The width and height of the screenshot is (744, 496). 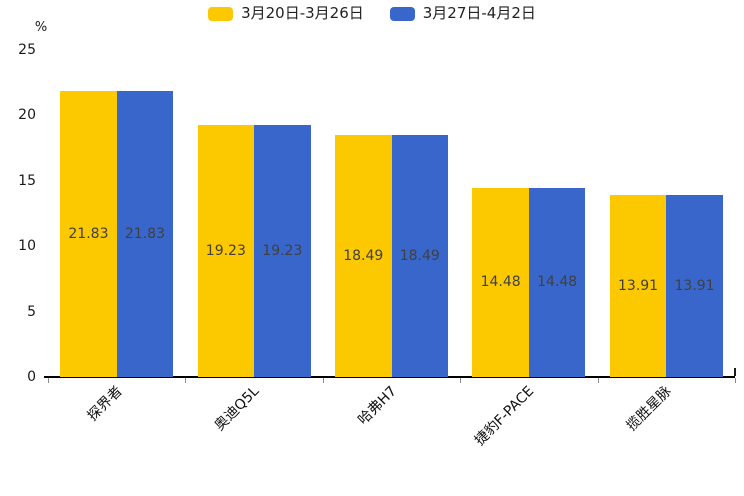 What do you see at coordinates (105, 404) in the screenshot?
I see `x-category-label: 探界者` at bounding box center [105, 404].